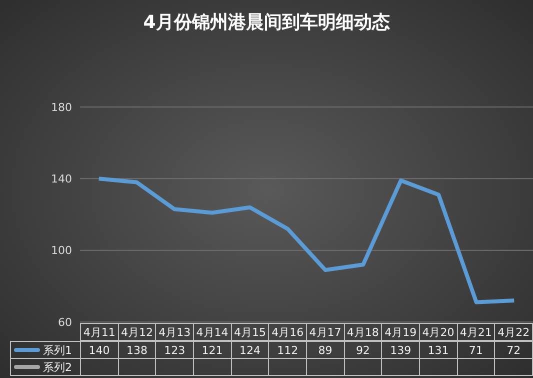  Describe the element at coordinates (476, 350) in the screenshot. I see `data-label: 71` at that location.